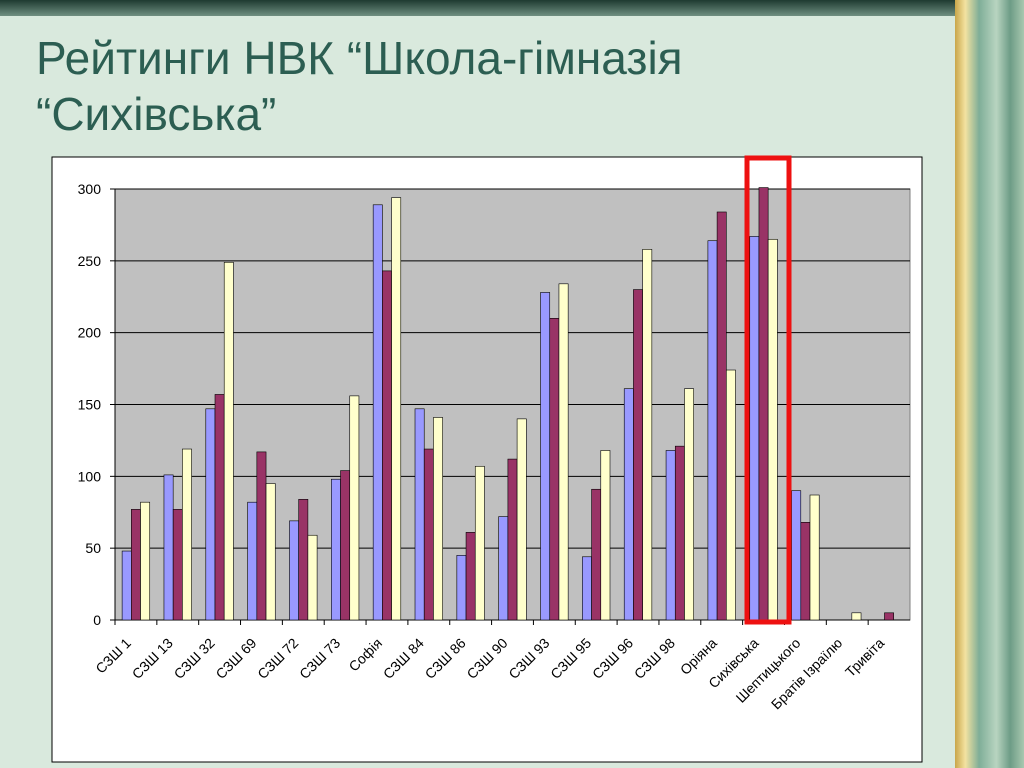 The width and height of the screenshot is (1024, 768). What do you see at coordinates (90, 405) in the screenshot?
I see `y-tick-label: 150` at bounding box center [90, 405].